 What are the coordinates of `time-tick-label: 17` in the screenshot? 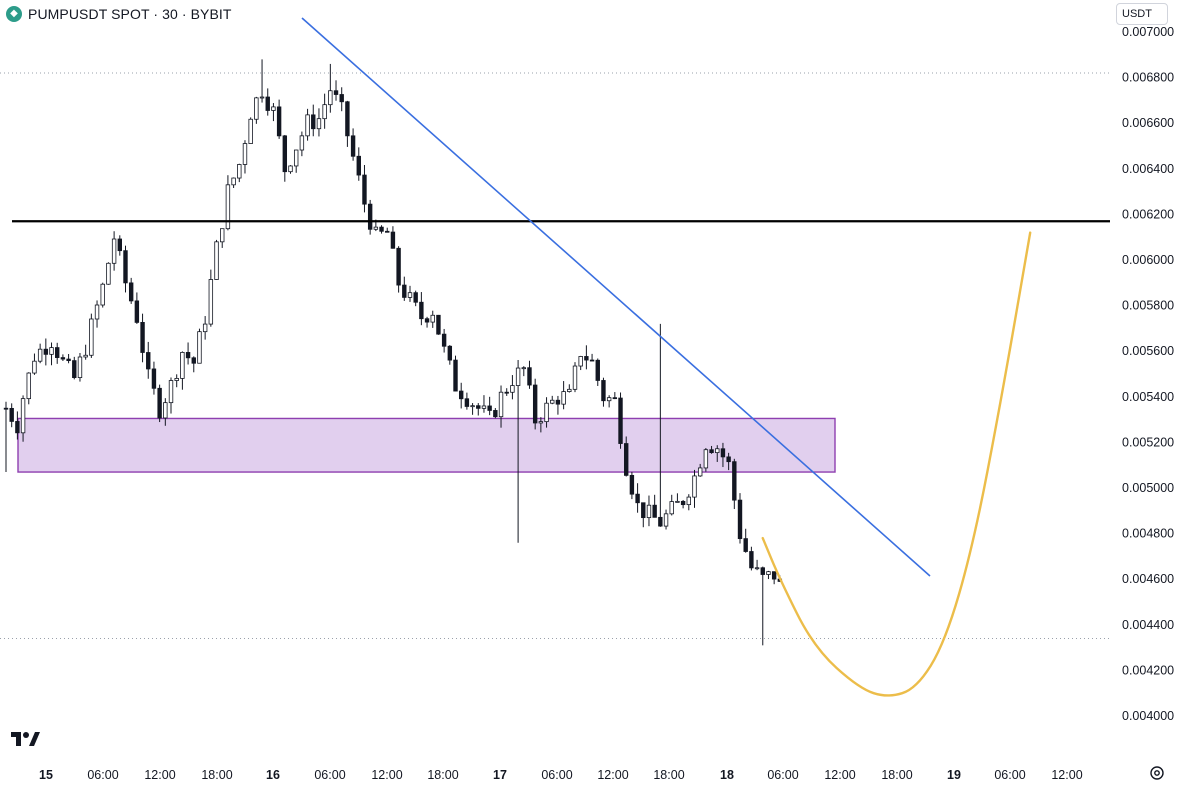 It's located at (500, 775).